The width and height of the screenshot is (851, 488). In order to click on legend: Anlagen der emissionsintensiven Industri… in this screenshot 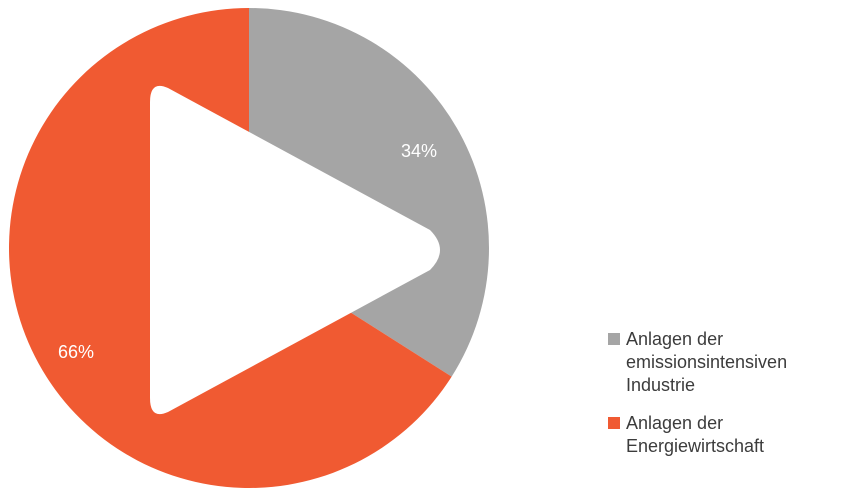, I will do `click(728, 400)`.